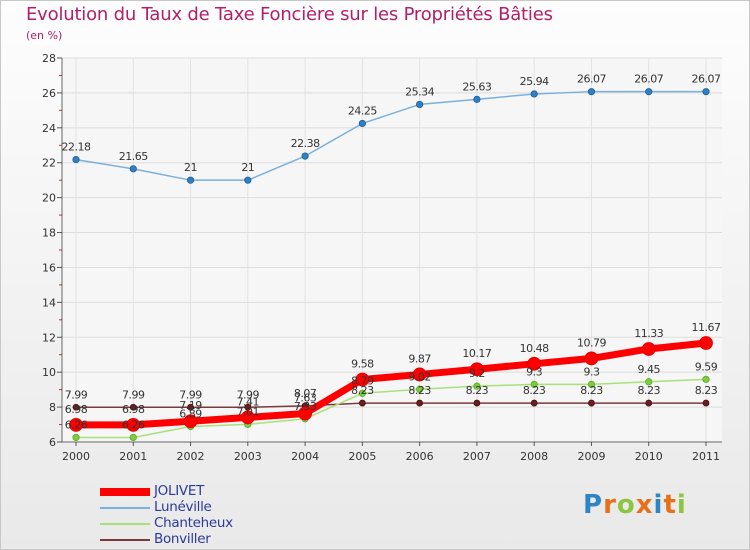 This screenshot has height=550, width=750. What do you see at coordinates (248, 456) in the screenshot?
I see `x-tick-label: 2003` at bounding box center [248, 456].